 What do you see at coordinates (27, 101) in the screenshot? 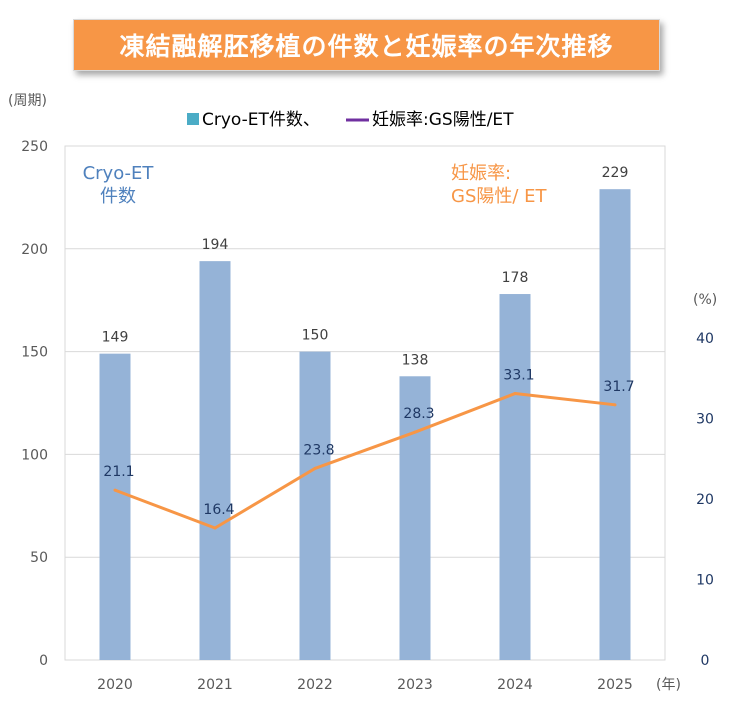
I see `left-axis-unit-label: (周期)` at bounding box center [27, 101].